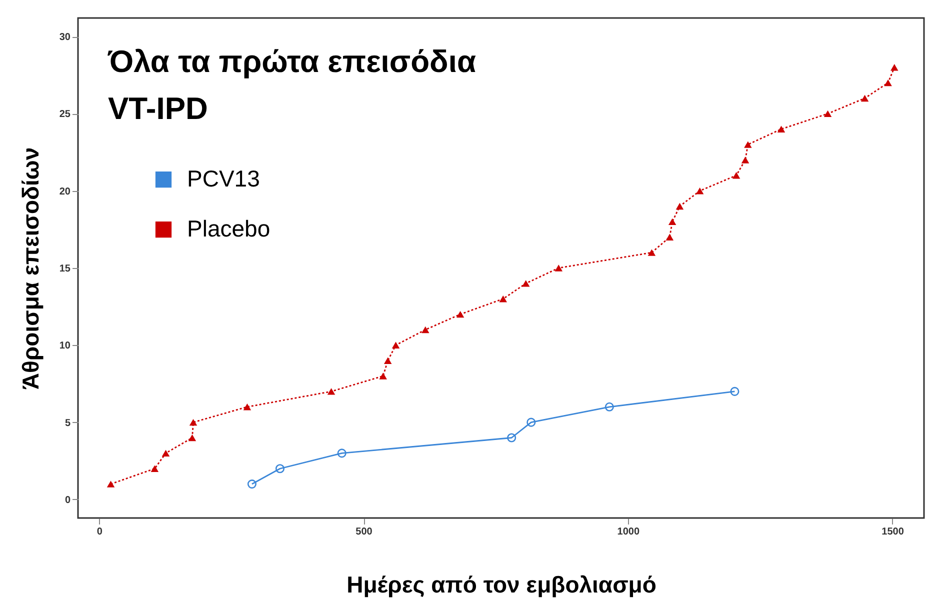 Image resolution: width=926 pixels, height=605 pixels. I want to click on legend-label: PCV13, so click(223, 179).